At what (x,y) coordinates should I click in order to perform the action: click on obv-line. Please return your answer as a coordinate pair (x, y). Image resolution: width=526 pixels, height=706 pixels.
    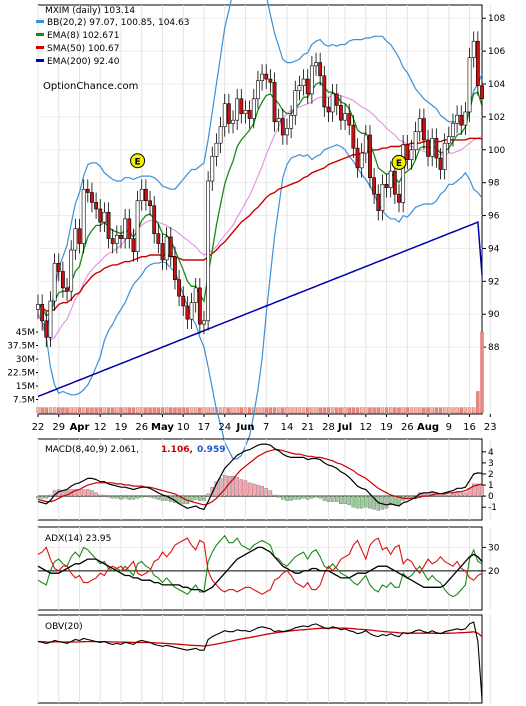
    Looking at the image, I should click on (260, 661).